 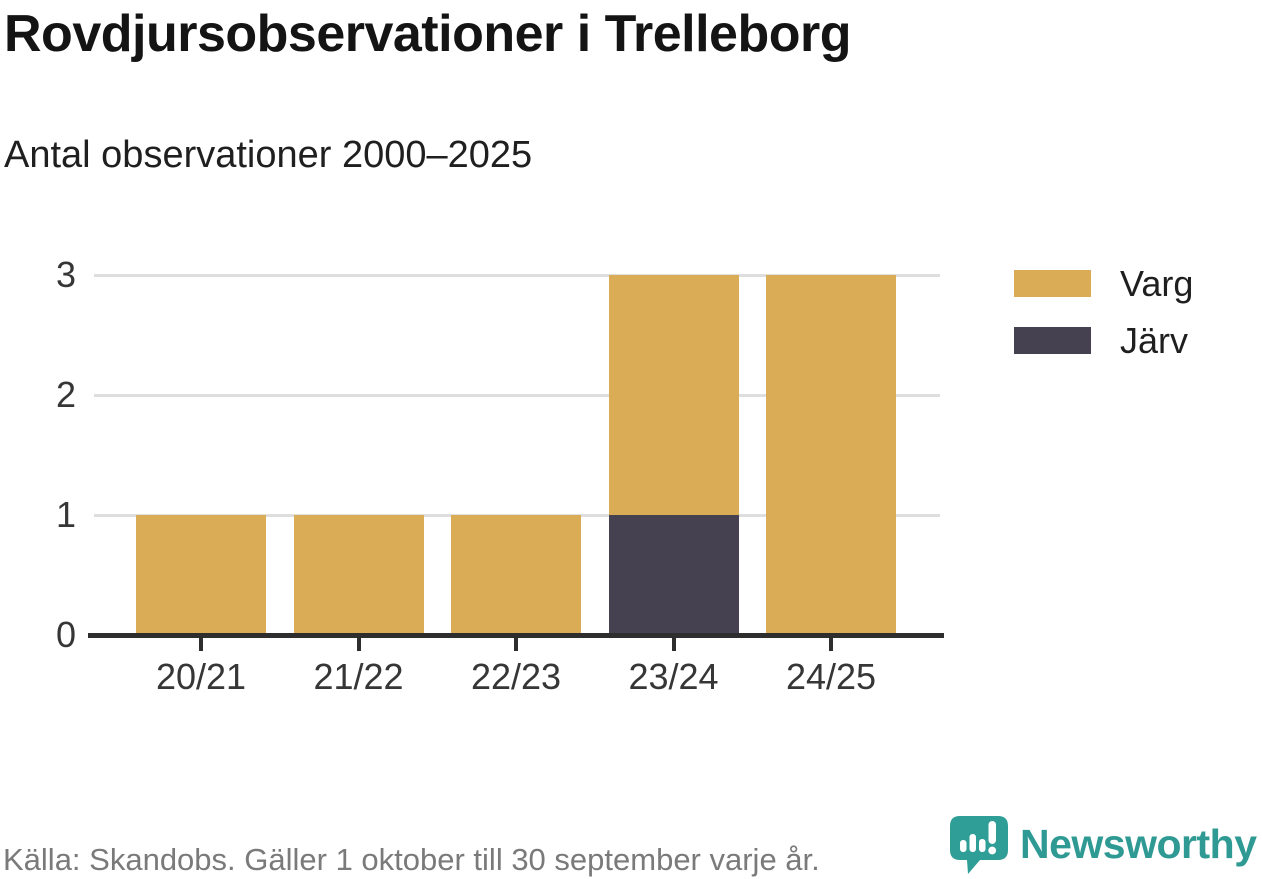 What do you see at coordinates (1154, 340) in the screenshot?
I see `legend-label-jarv: Järv` at bounding box center [1154, 340].